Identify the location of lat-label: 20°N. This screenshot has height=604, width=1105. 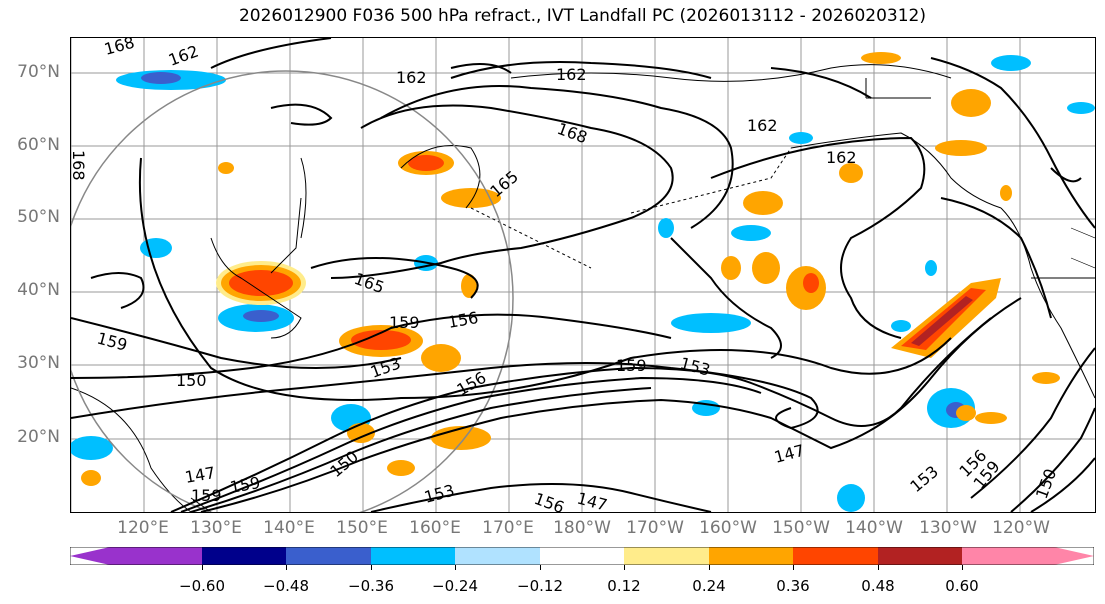
(38, 437).